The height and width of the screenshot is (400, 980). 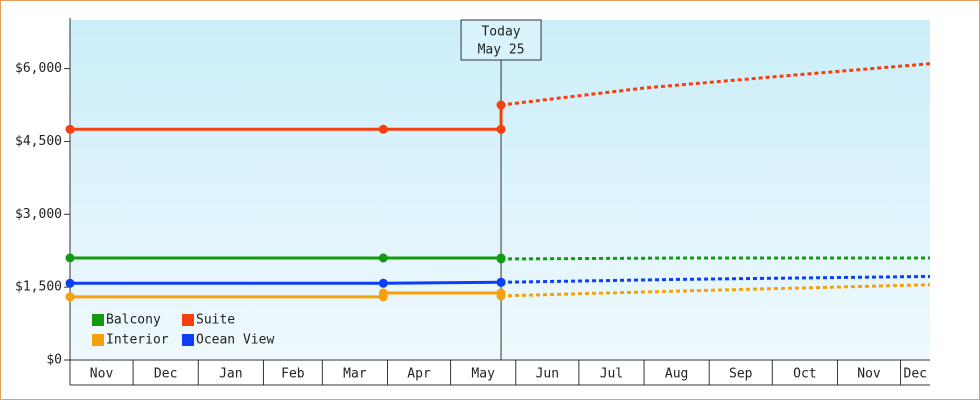 I want to click on x-tick-label: May, so click(x=483, y=374).